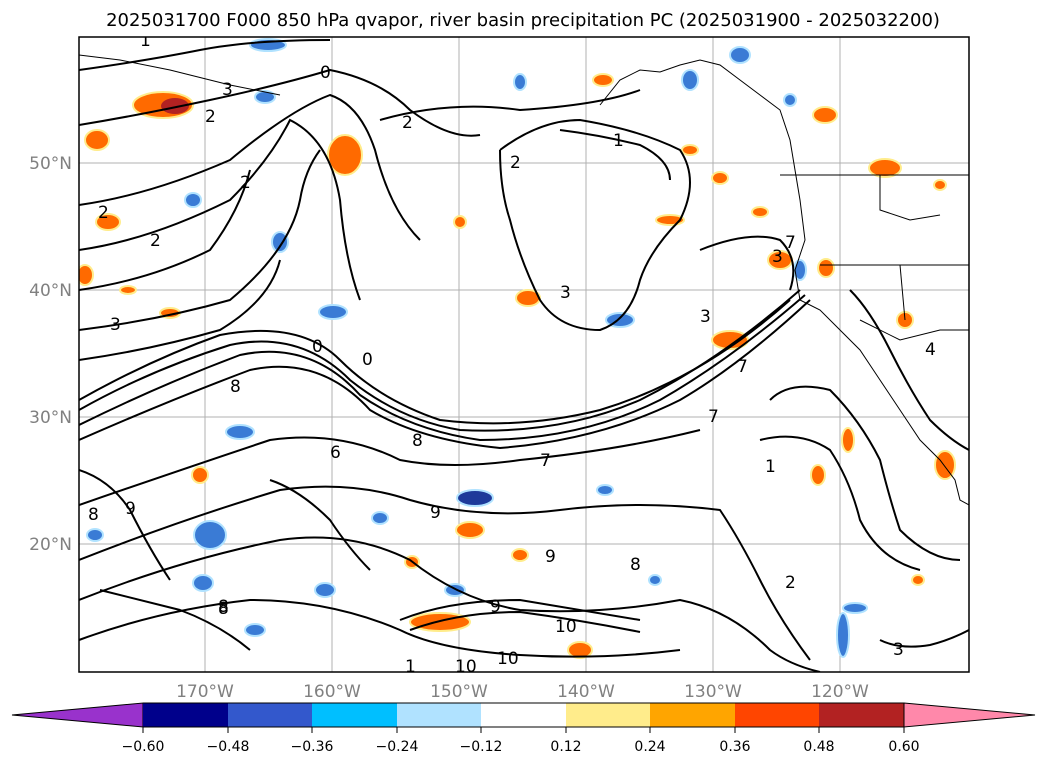  What do you see at coordinates (586, 692) in the screenshot?
I see `lon-label-140w: 140°W` at bounding box center [586, 692].